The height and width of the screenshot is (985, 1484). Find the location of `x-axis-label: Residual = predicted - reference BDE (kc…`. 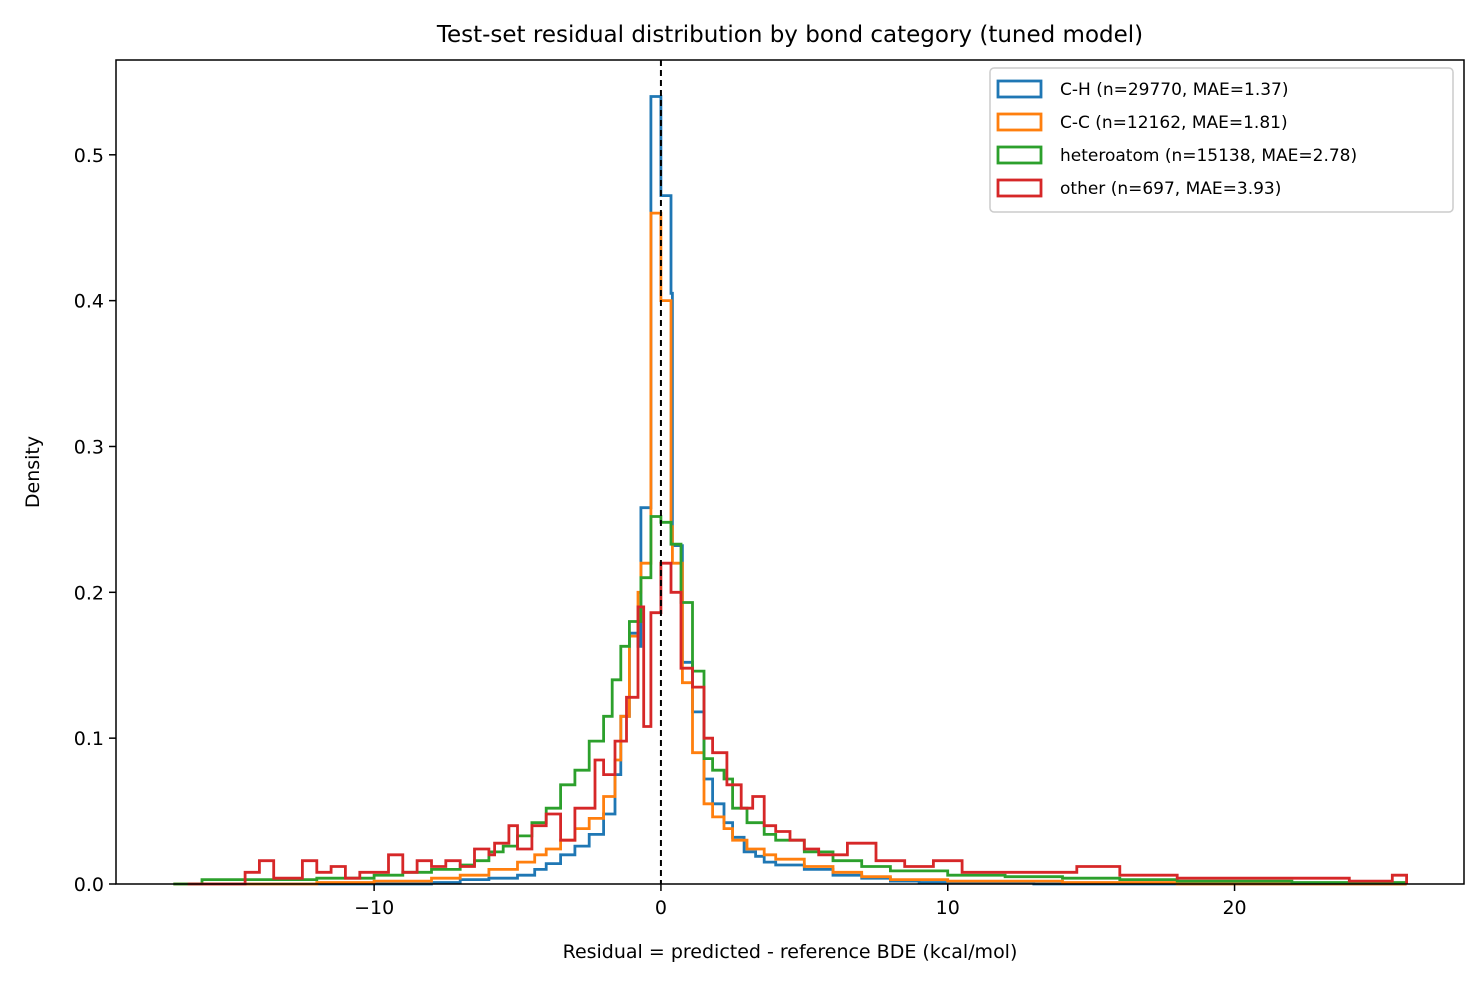

x-axis-label: Residual = predicted - reference BDE (kc… is located at coordinates (790, 952).